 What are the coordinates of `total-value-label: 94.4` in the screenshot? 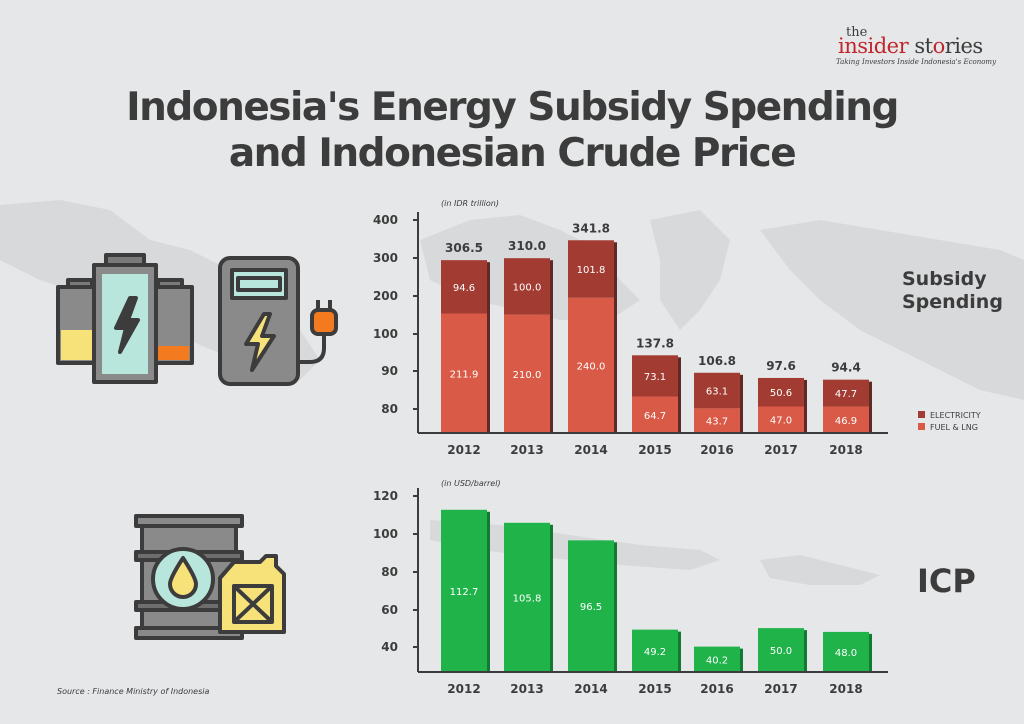 It's located at (846, 368).